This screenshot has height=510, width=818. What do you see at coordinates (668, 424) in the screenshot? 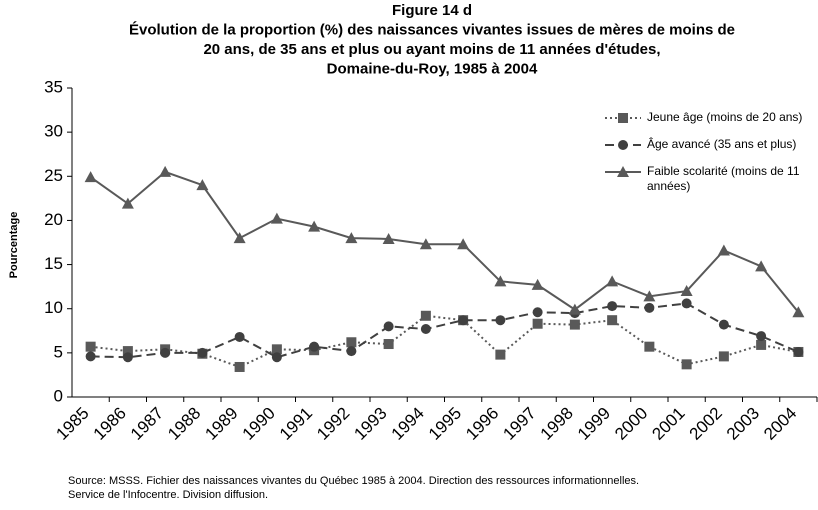
I see `x-tick-label: 2001` at bounding box center [668, 424].